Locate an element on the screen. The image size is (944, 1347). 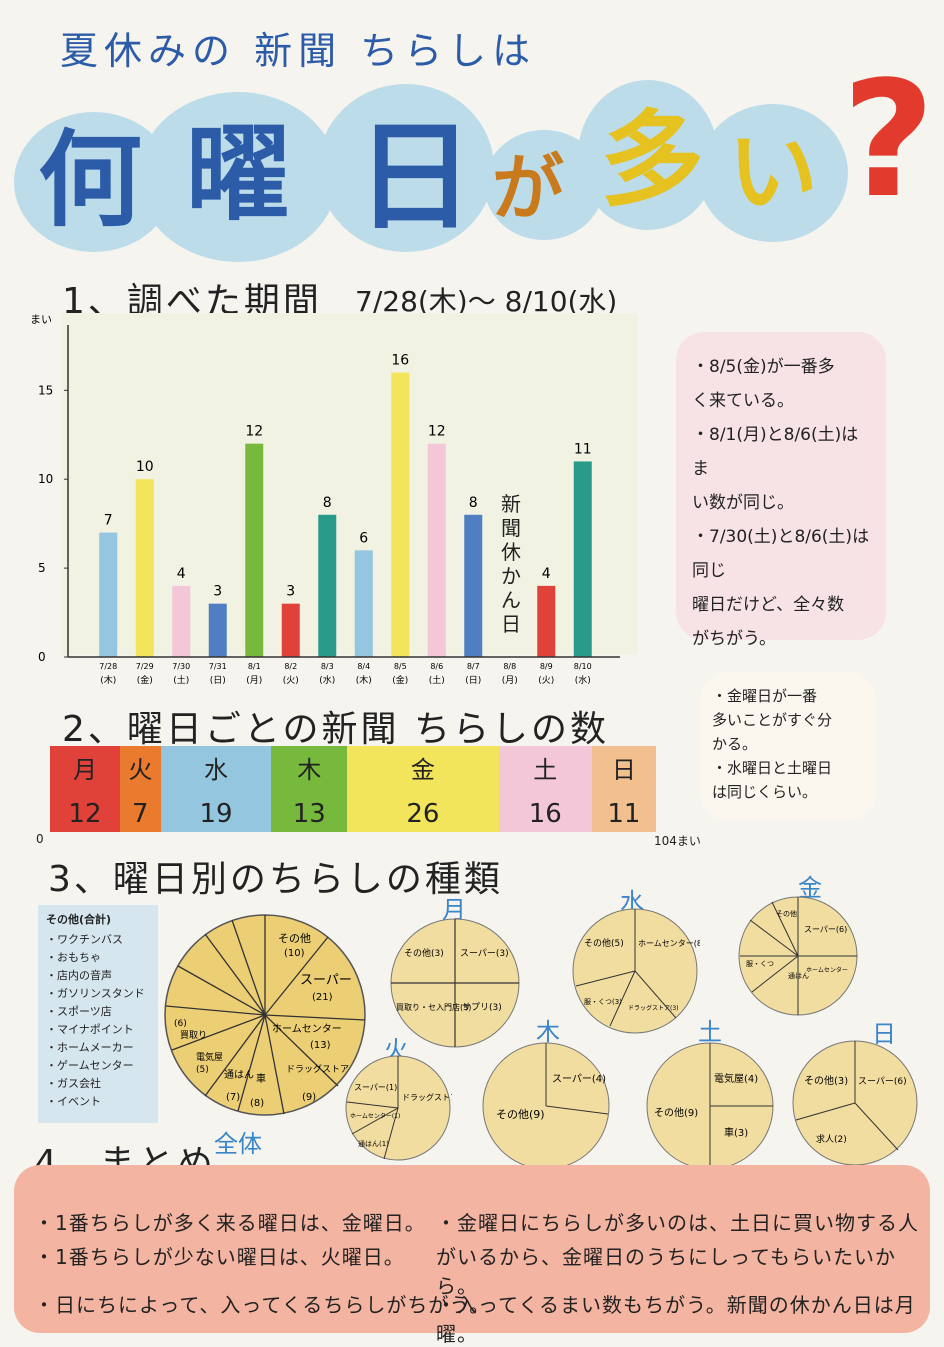
summary-line: がいるから、金曜日のうちにしってもらいたいから。 is located at coordinates (666, 1271).